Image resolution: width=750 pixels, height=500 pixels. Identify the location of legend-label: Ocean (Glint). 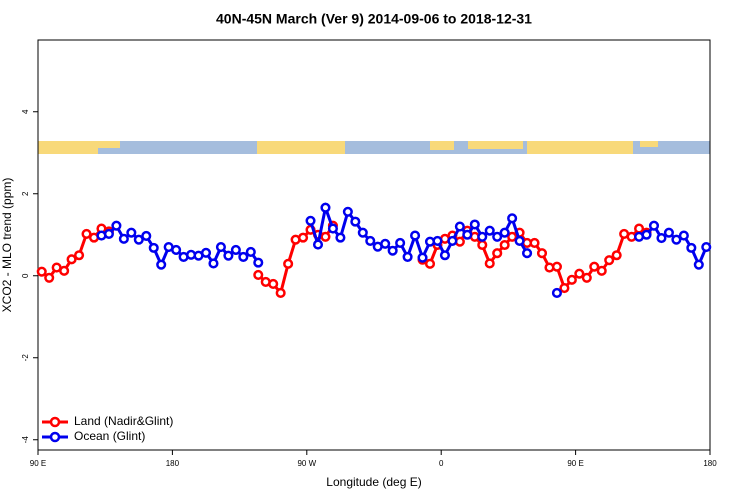
(109, 436).